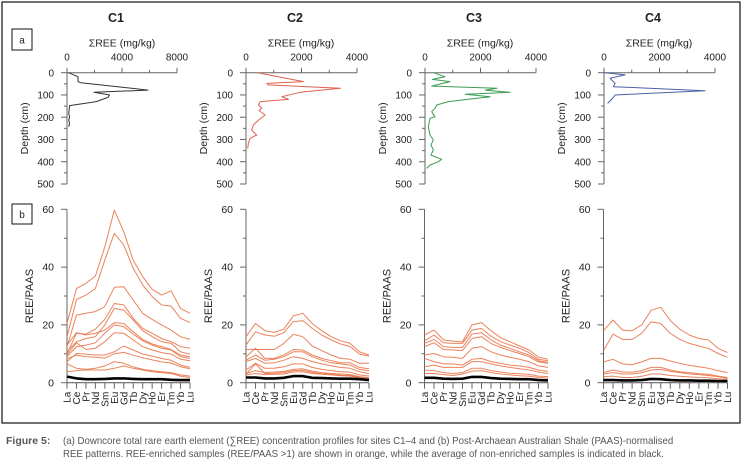 The width and height of the screenshot is (748, 468). Describe the element at coordinates (122, 58) in the screenshot. I see `x-tick-label: 4000` at that location.